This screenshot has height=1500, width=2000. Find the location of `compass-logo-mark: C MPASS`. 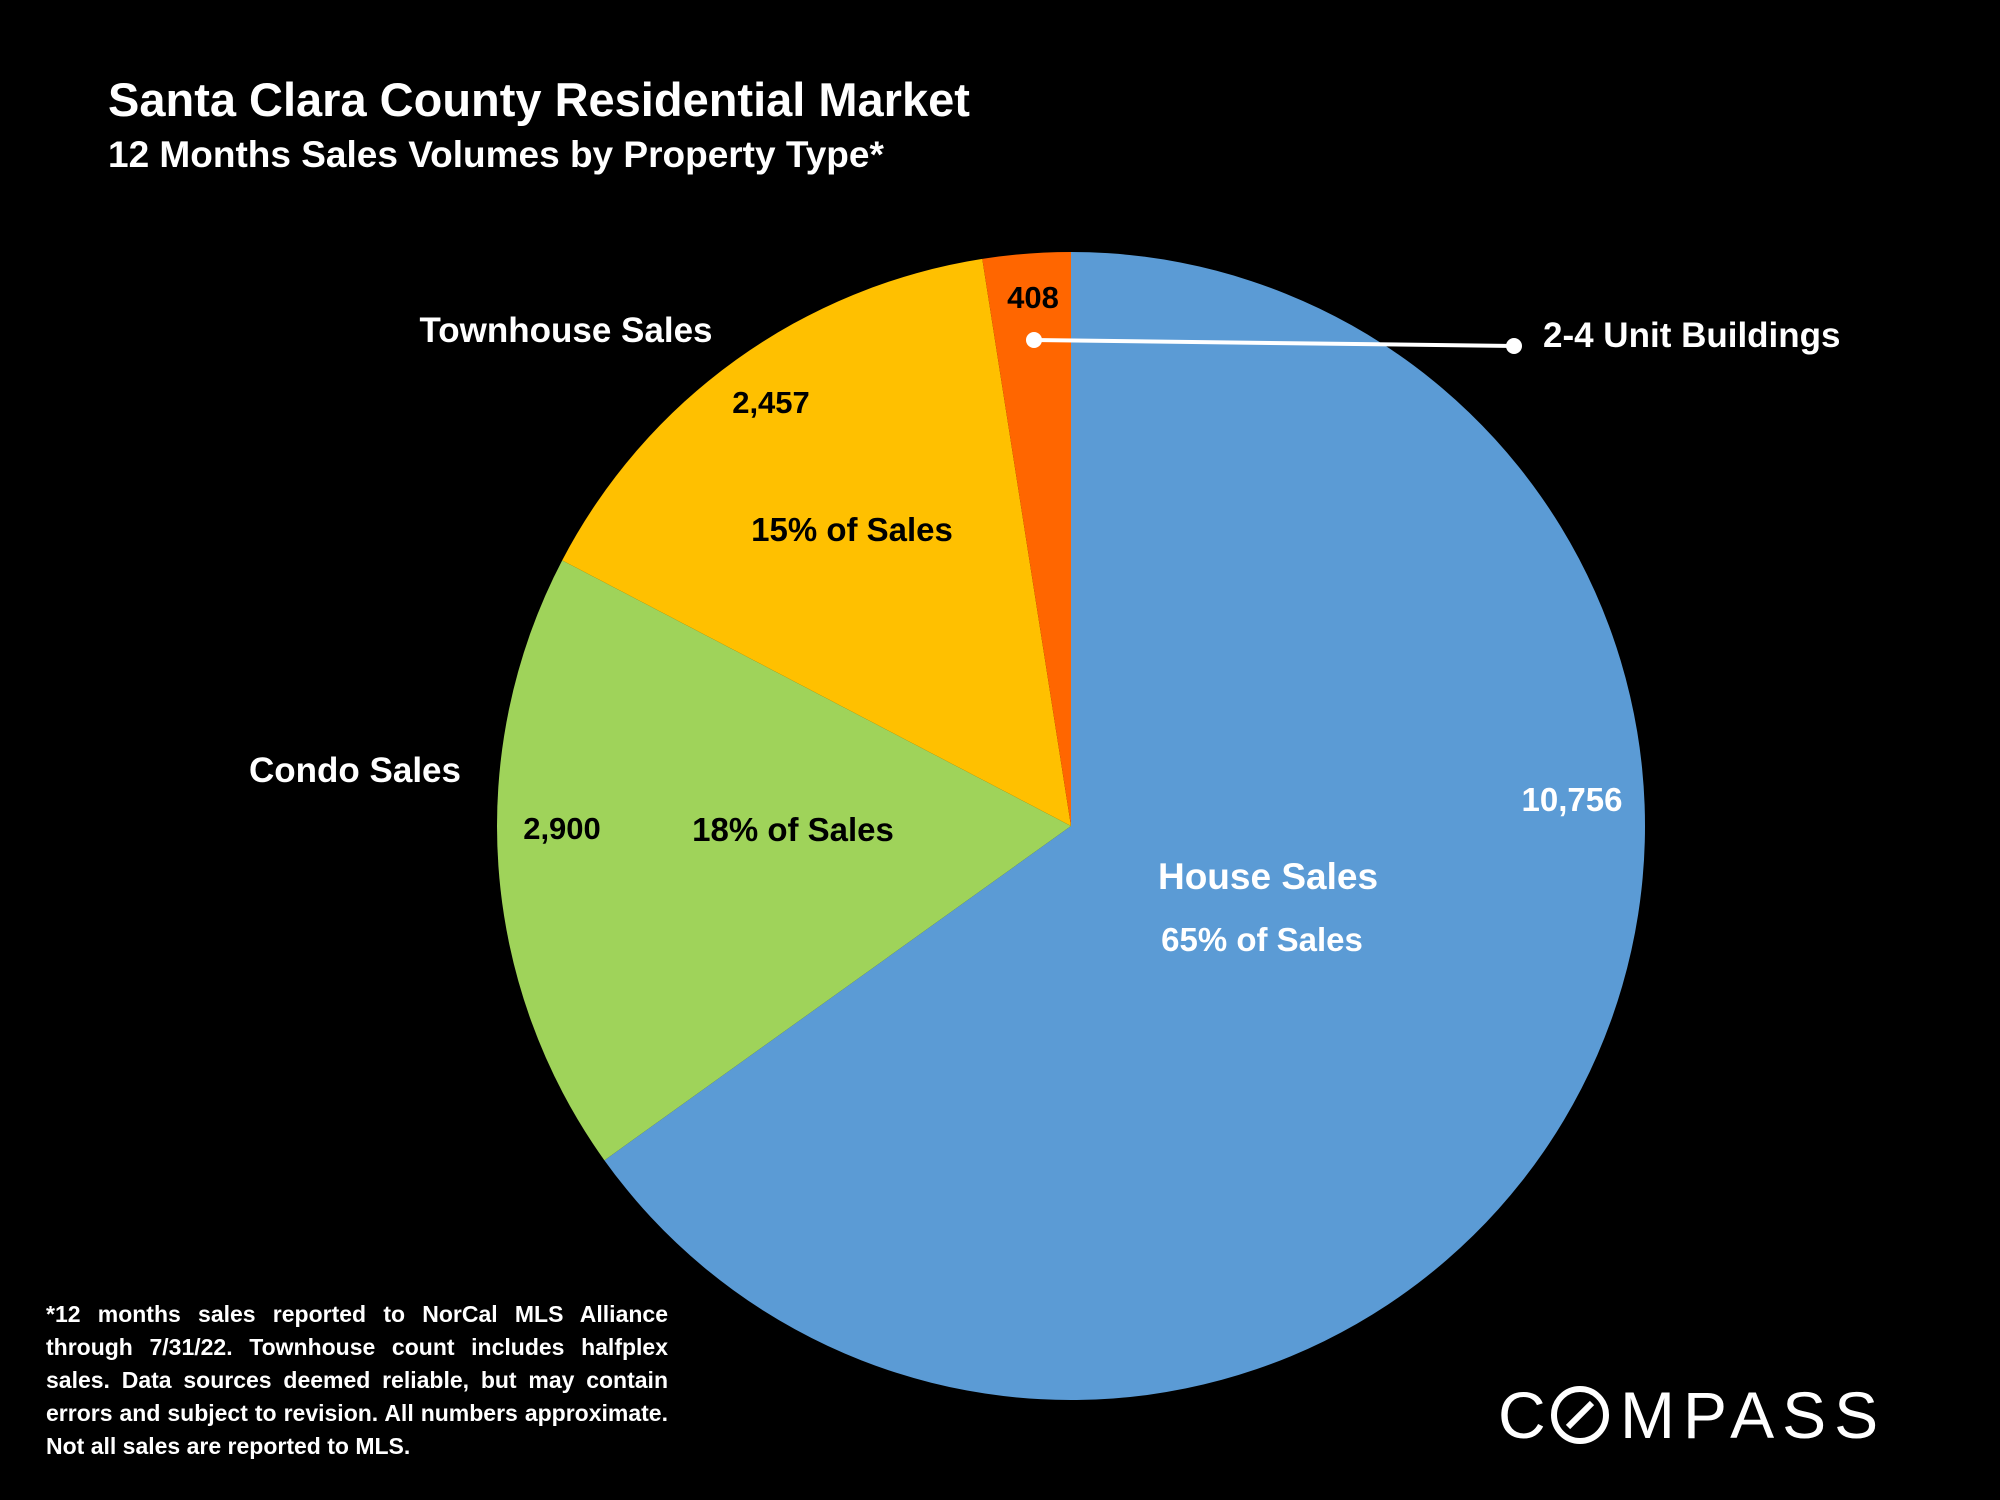

compass-logo-mark: C MPASS is located at coordinates (1692, 1415).